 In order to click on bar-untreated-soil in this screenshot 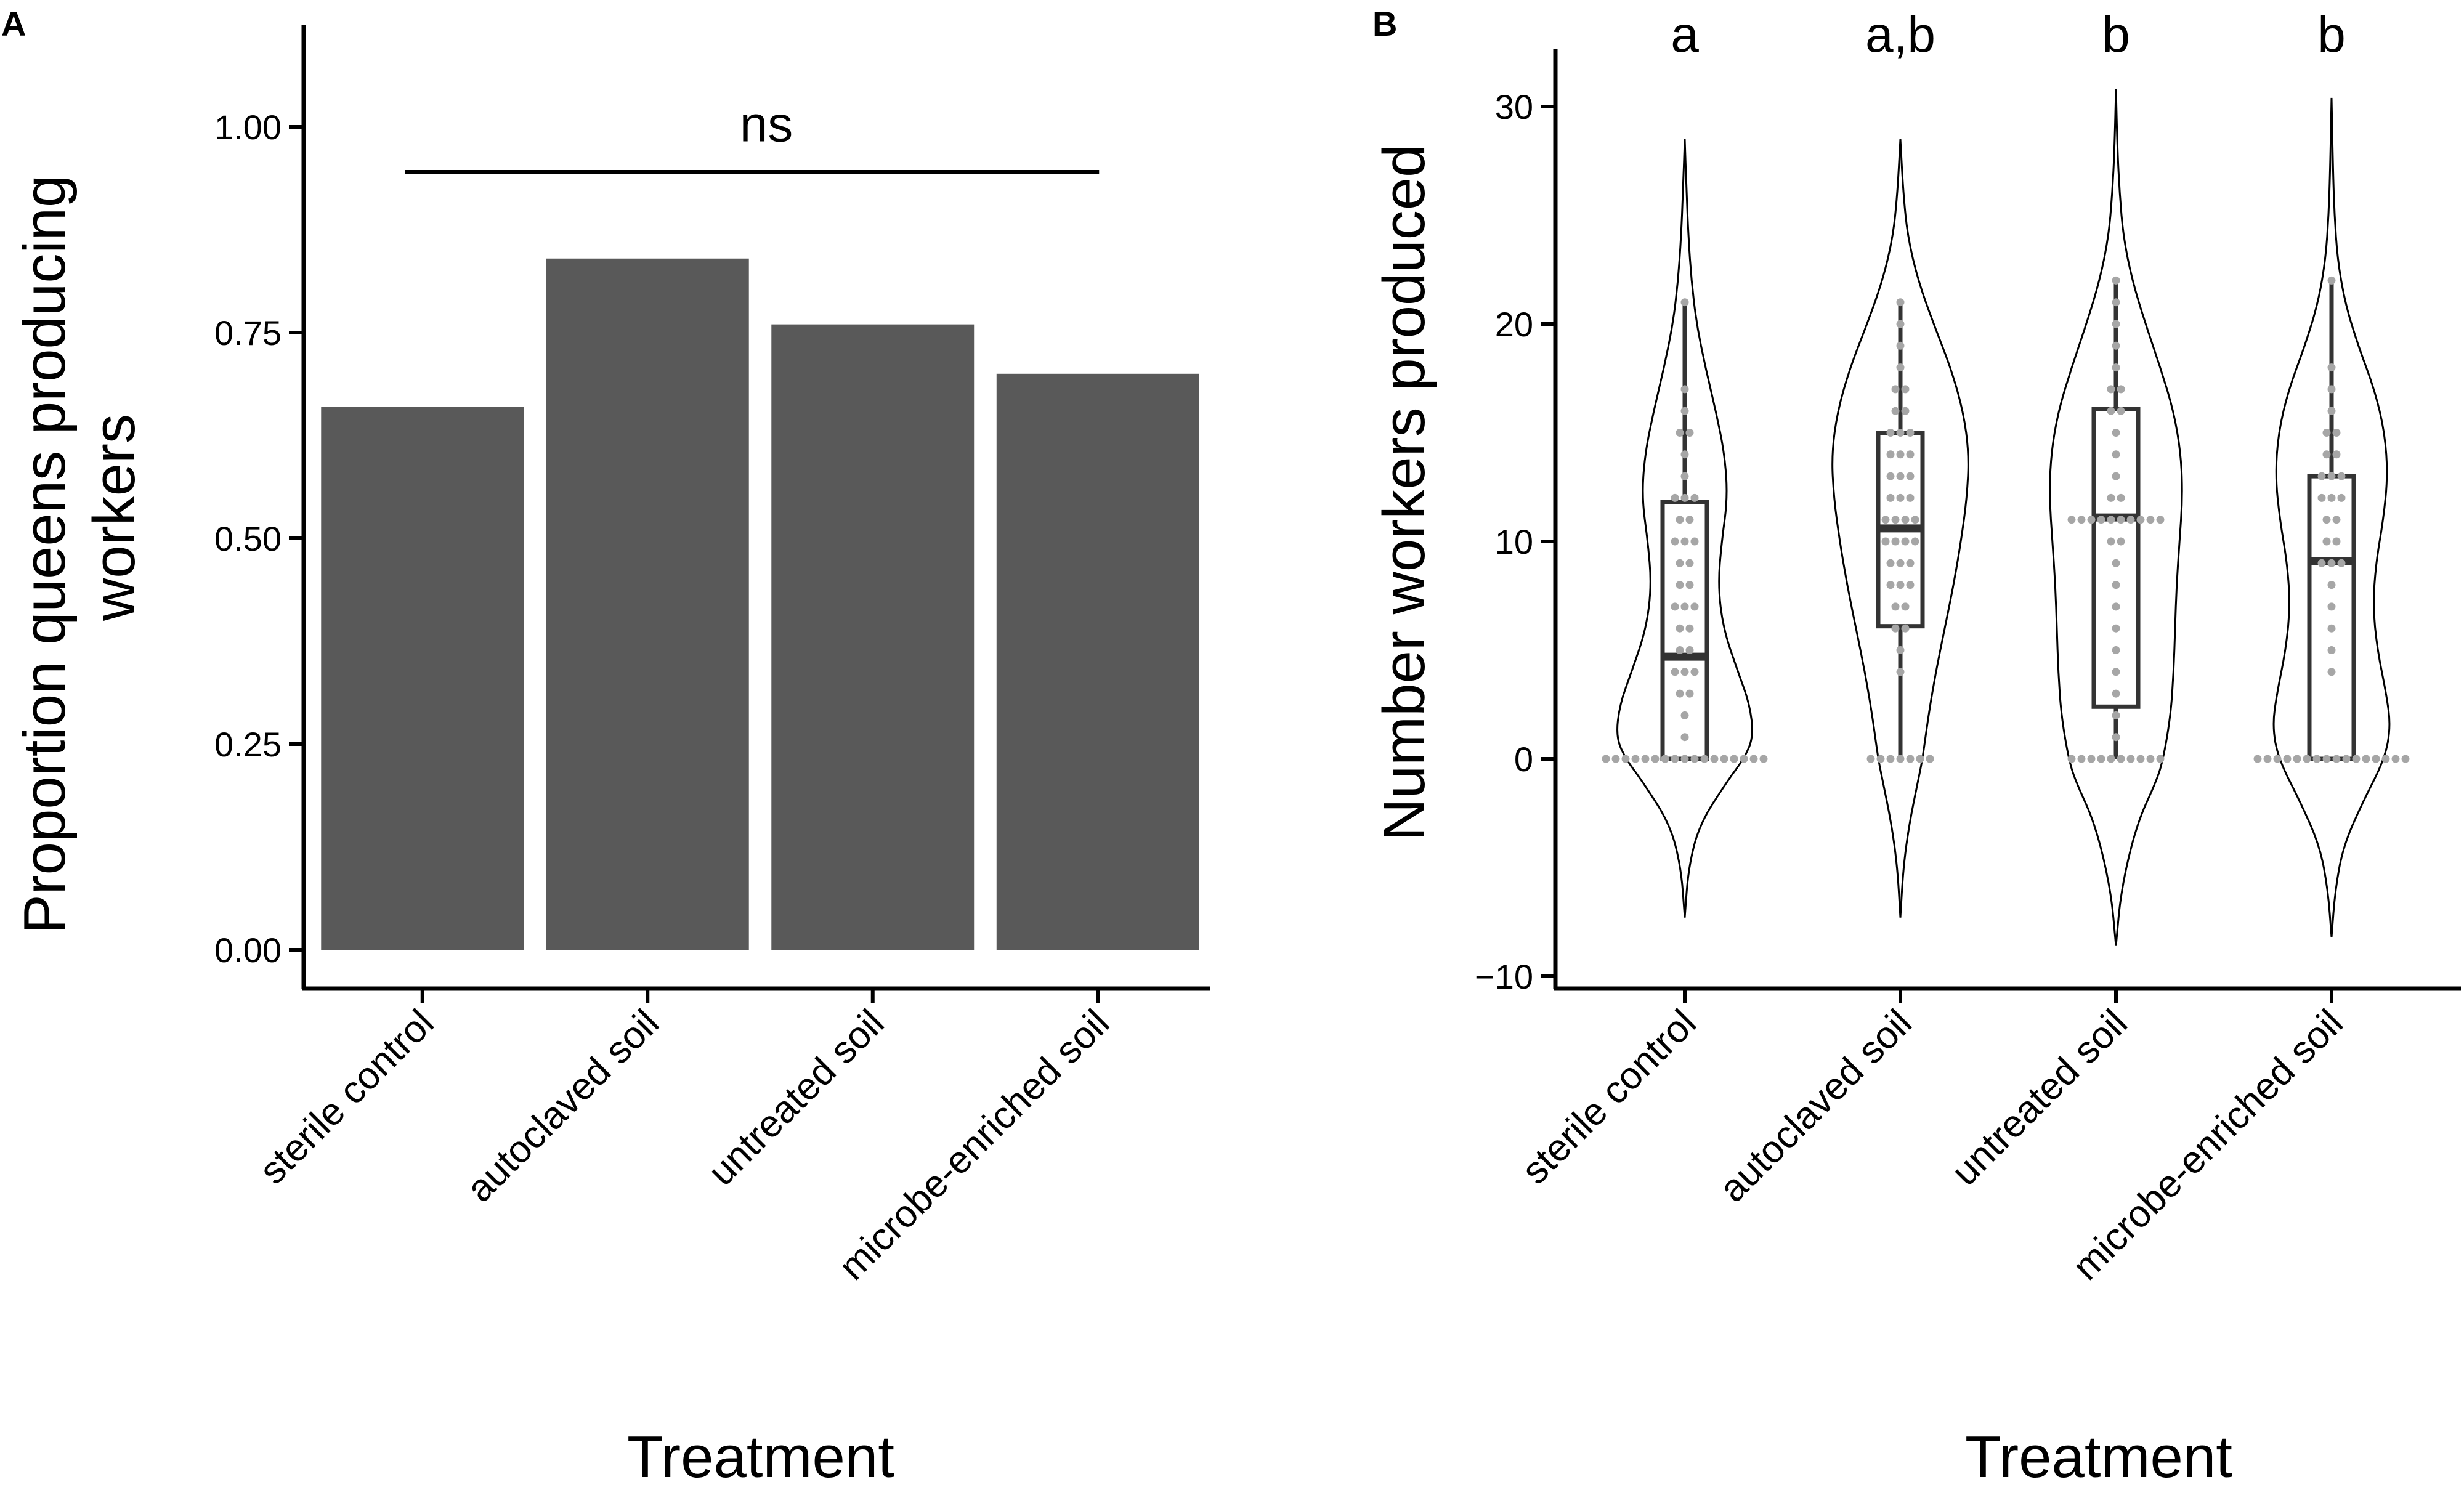, I will do `click(873, 637)`.